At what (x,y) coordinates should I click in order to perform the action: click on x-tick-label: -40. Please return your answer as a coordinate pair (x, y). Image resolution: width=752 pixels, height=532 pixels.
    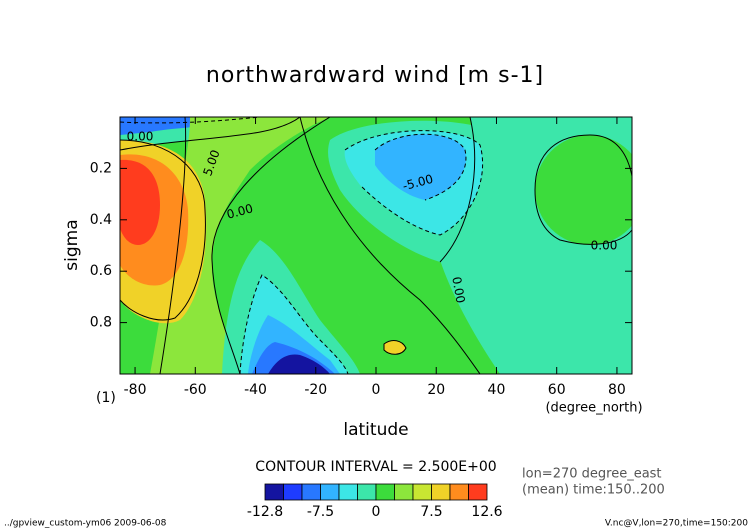
    Looking at the image, I should click on (255, 390).